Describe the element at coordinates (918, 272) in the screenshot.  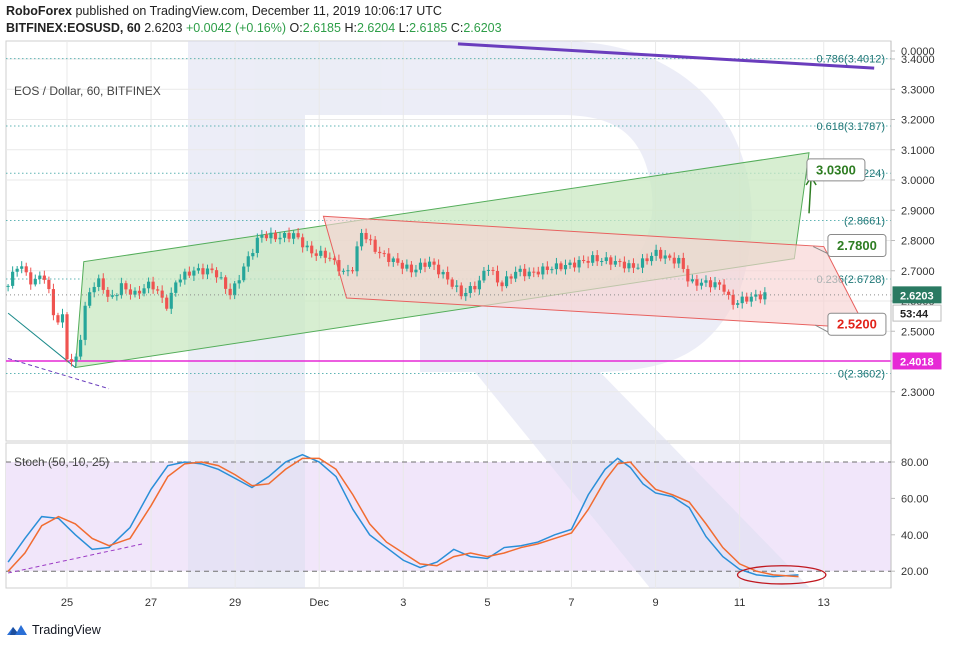
I see `y-tick-label-8: 2.7000` at that location.